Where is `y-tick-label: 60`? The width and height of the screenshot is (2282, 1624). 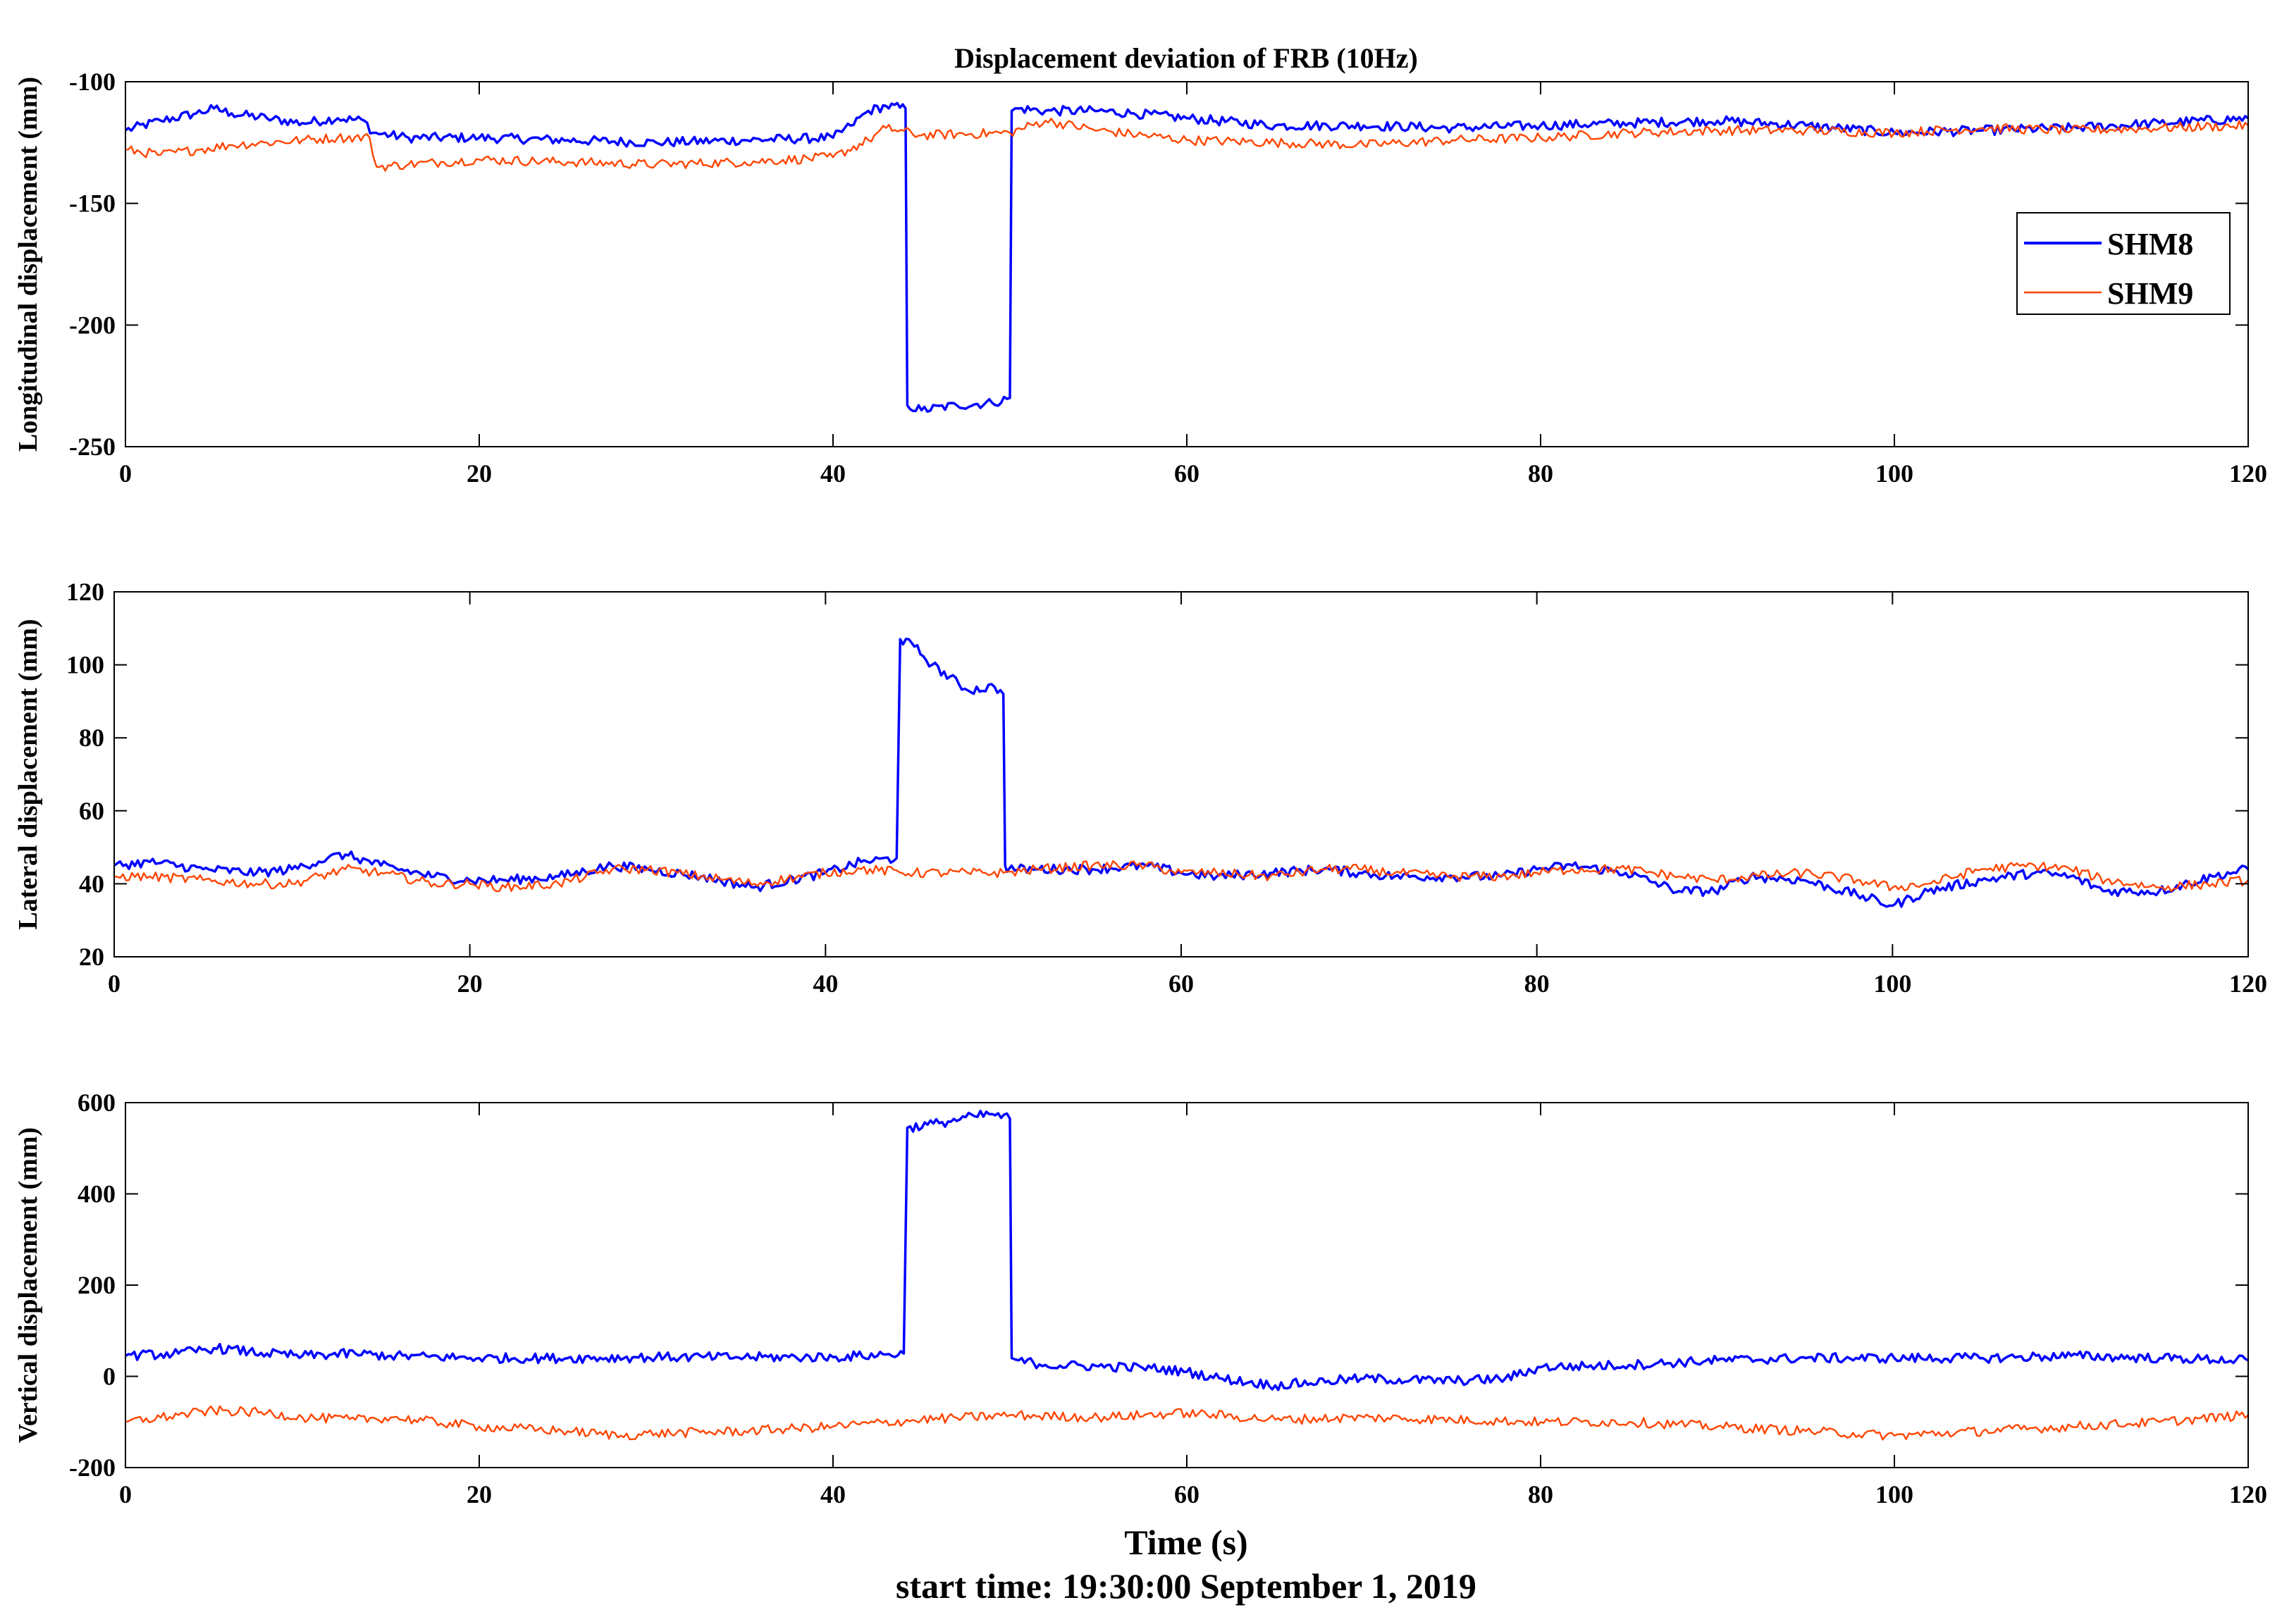 y-tick-label: 60 is located at coordinates (91, 811).